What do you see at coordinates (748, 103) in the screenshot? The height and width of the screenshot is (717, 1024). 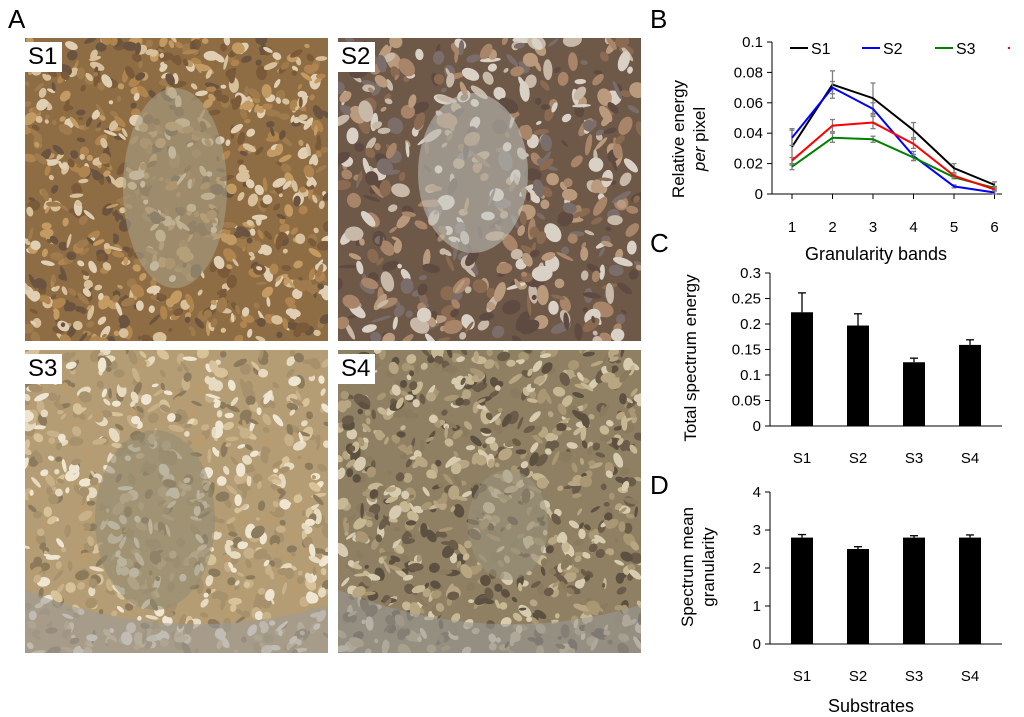 I see `chart-b-y-tick-label: 0.06` at bounding box center [748, 103].